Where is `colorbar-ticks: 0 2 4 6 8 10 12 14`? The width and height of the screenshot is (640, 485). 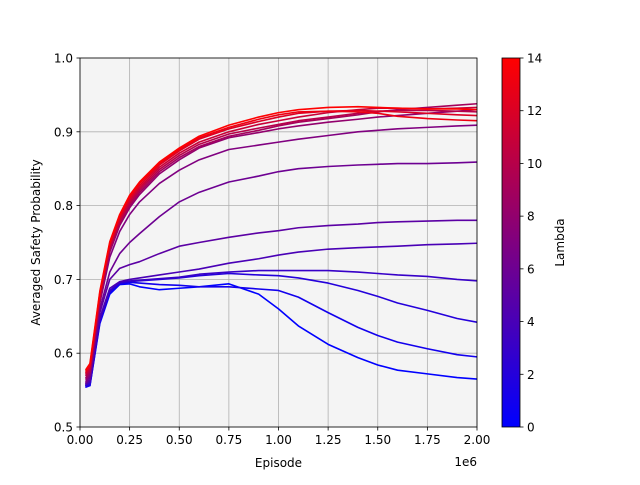 colorbar-ticks: 0 2 4 6 8 10 12 14 is located at coordinates (531, 243).